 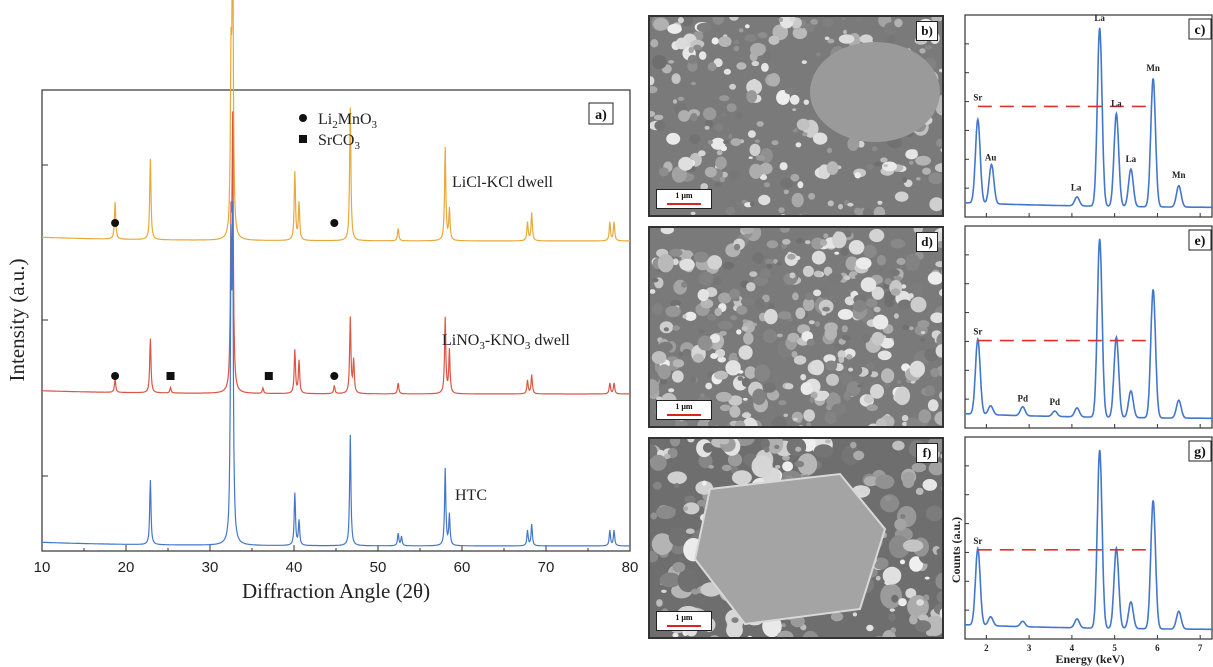 I want to click on legend-li2mno3-label: Li2MnO3, so click(x=348, y=121).